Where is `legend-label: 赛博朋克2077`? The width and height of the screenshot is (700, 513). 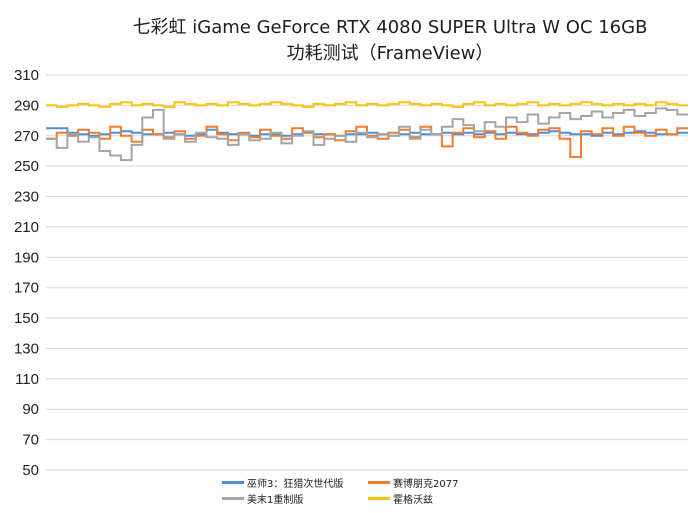 legend-label: 赛博朋克2077 is located at coordinates (426, 484).